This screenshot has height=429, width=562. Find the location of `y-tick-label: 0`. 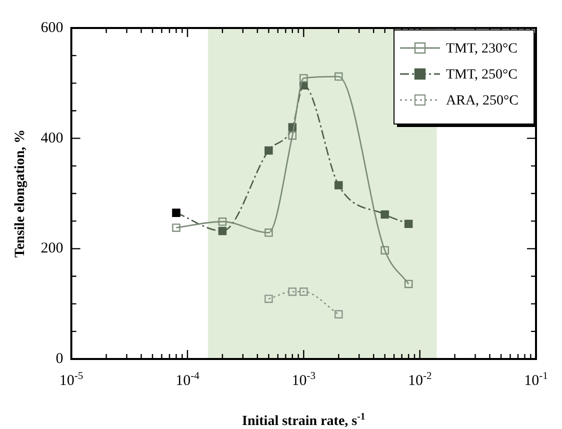

y-tick-label: 0 is located at coordinates (60, 358).